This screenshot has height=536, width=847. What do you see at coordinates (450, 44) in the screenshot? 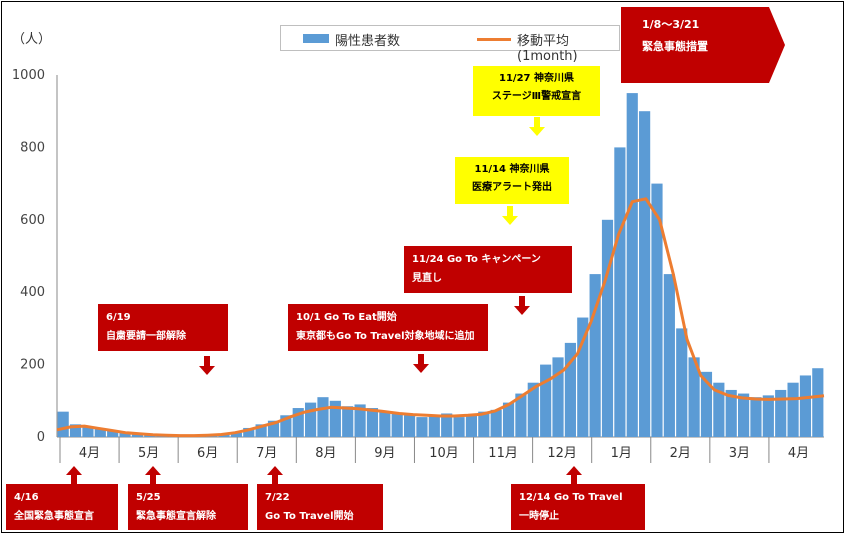
I see `legend: 陽性患者数 移動平均(1month)` at bounding box center [450, 44].